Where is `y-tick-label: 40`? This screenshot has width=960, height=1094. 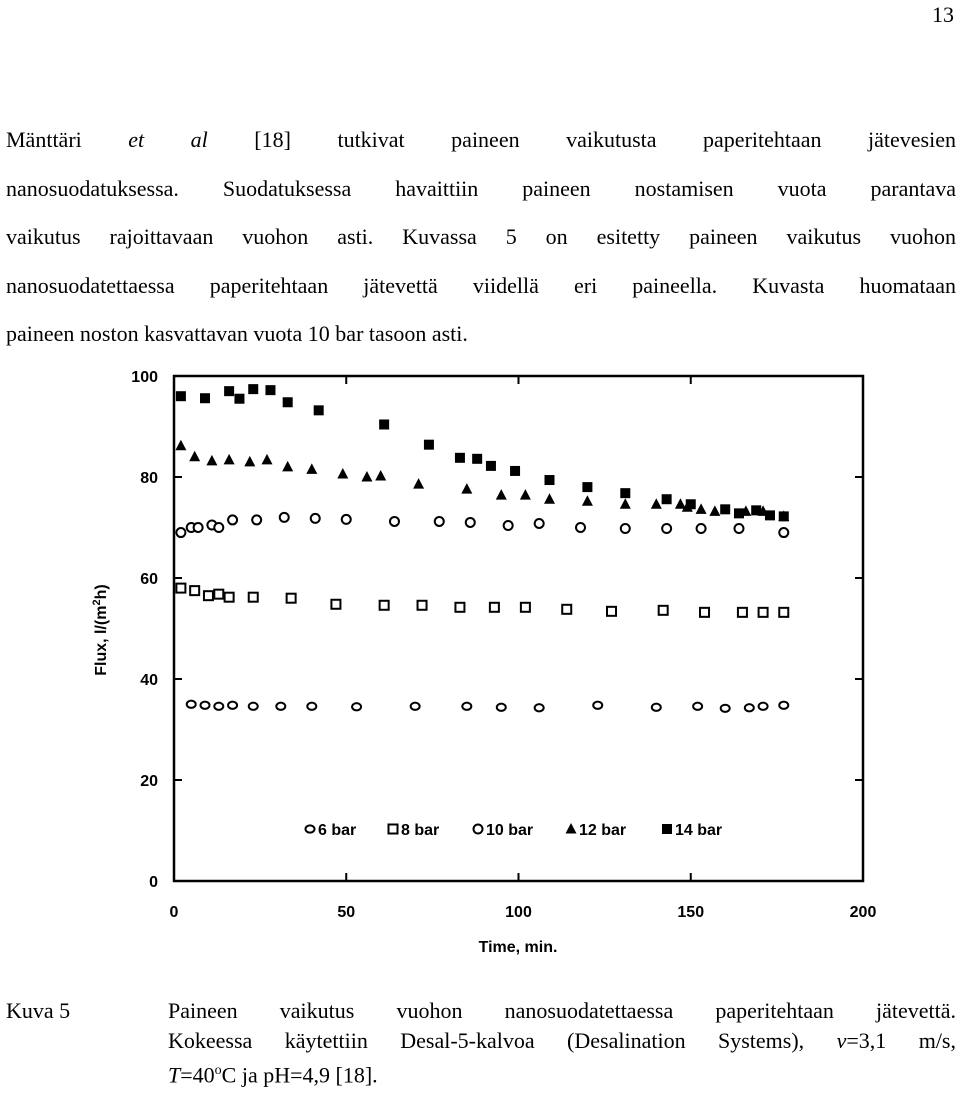 y-tick-label: 40 is located at coordinates (149, 680).